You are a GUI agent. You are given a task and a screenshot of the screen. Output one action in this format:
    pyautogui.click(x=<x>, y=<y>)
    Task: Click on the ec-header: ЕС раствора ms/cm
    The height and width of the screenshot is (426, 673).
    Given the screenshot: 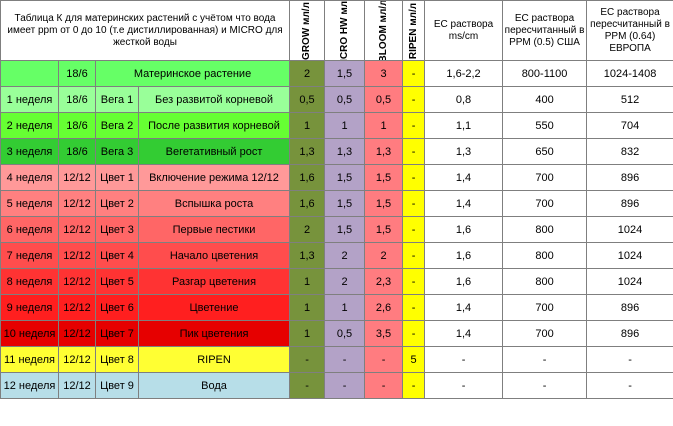 What is the action you would take?
    pyautogui.click(x=464, y=30)
    